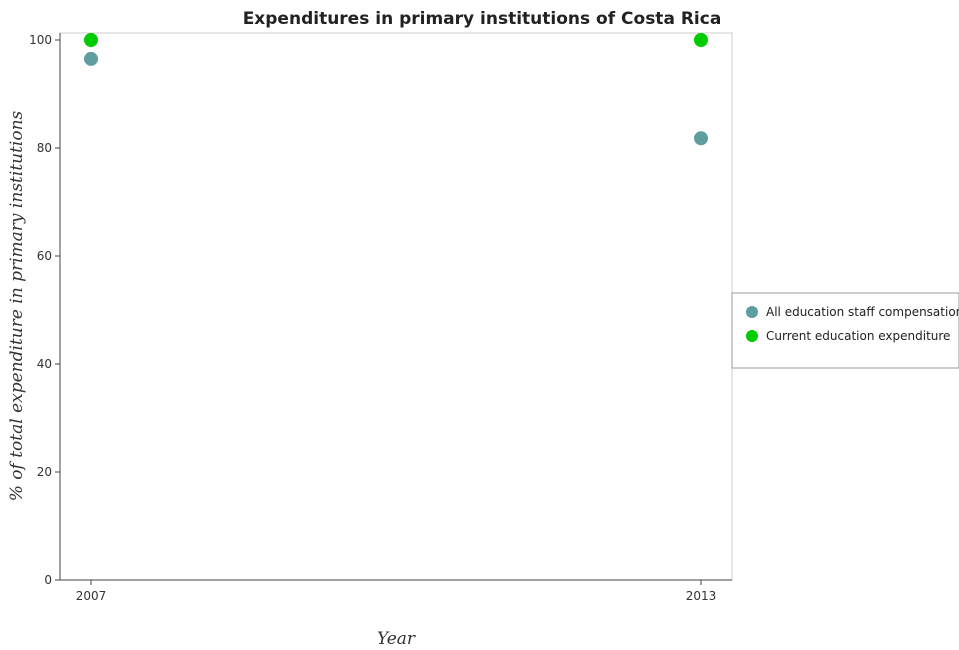 The height and width of the screenshot is (650, 959). What do you see at coordinates (701, 596) in the screenshot?
I see `x-tick-label: 2013` at bounding box center [701, 596].